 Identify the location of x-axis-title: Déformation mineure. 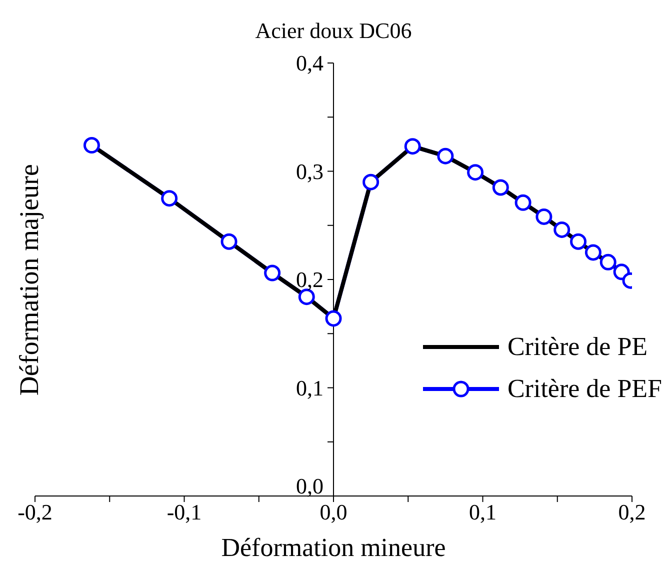
(333, 547).